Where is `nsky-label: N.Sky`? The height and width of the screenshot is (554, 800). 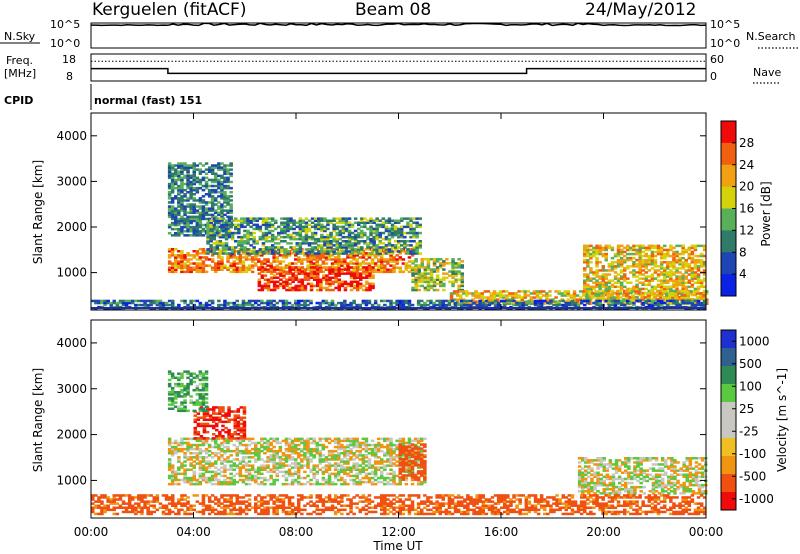 nsky-label: N.Sky is located at coordinates (20, 36).